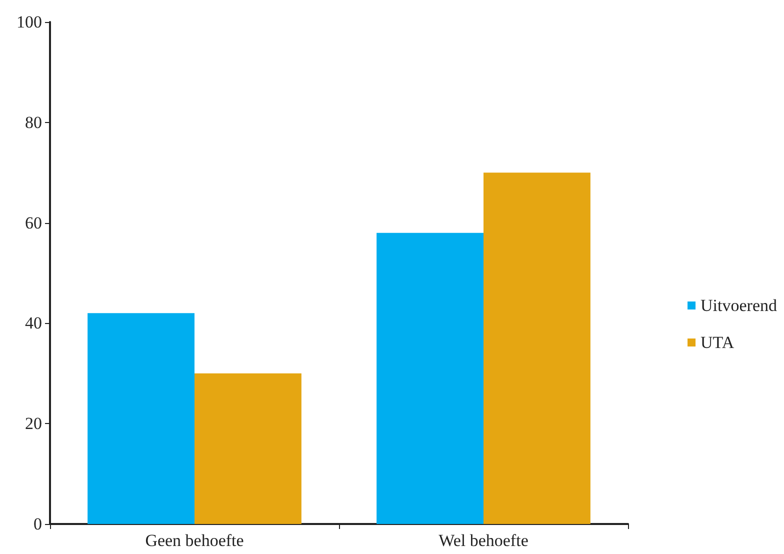  Describe the element at coordinates (38, 524) in the screenshot. I see `y-tick-label: 0` at that location.